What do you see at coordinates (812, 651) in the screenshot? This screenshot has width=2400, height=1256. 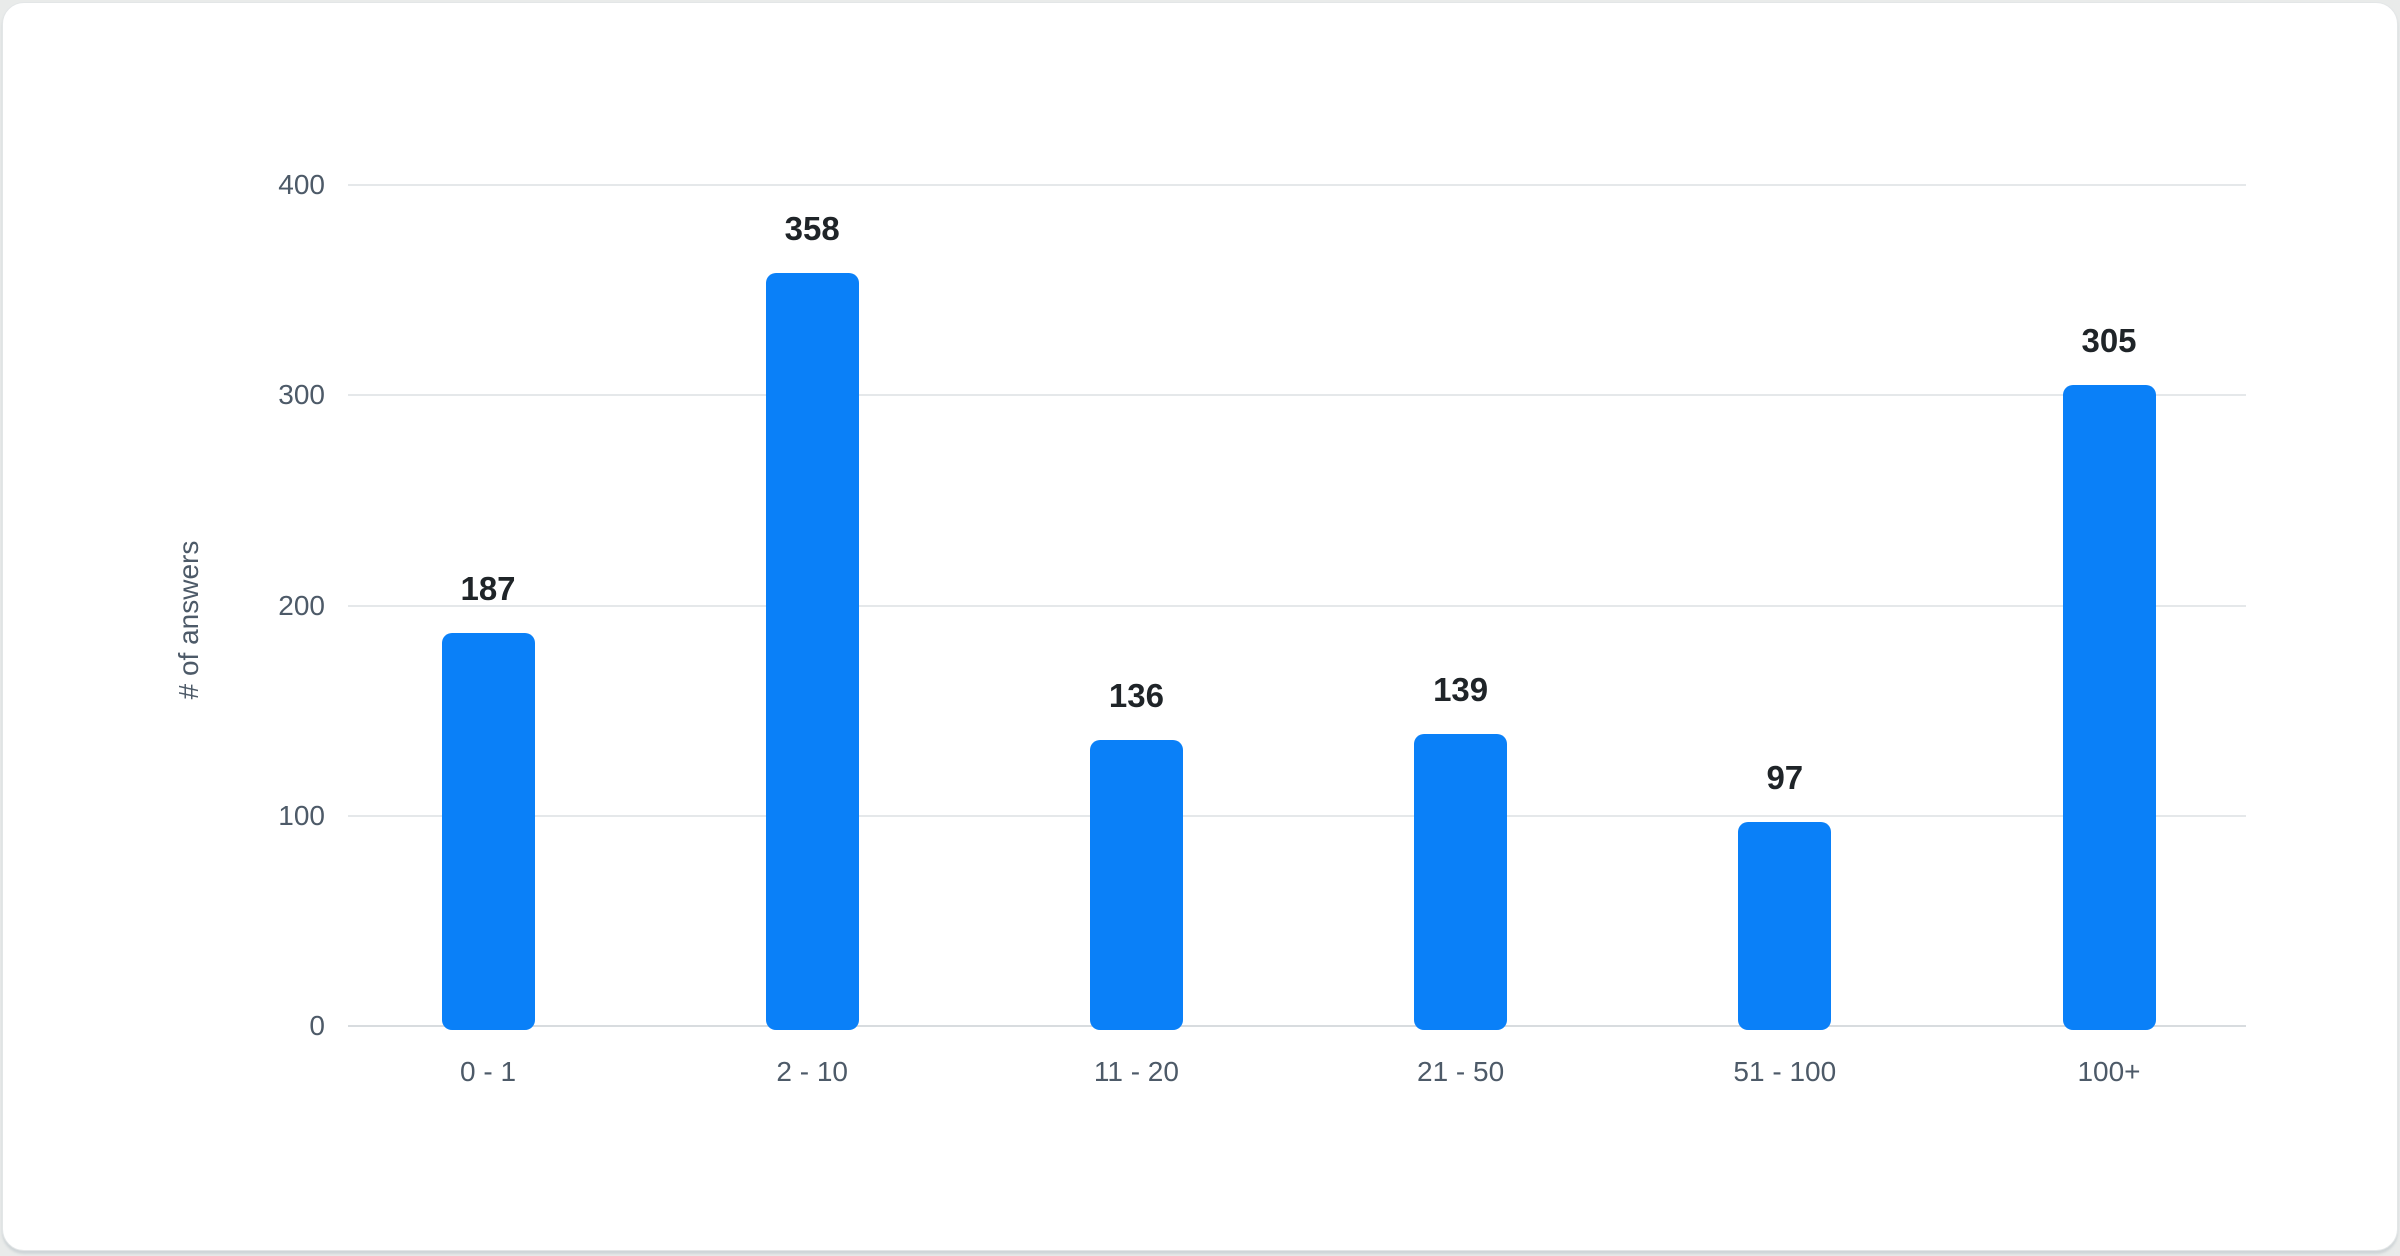 I see `bar-2 - 10` at bounding box center [812, 651].